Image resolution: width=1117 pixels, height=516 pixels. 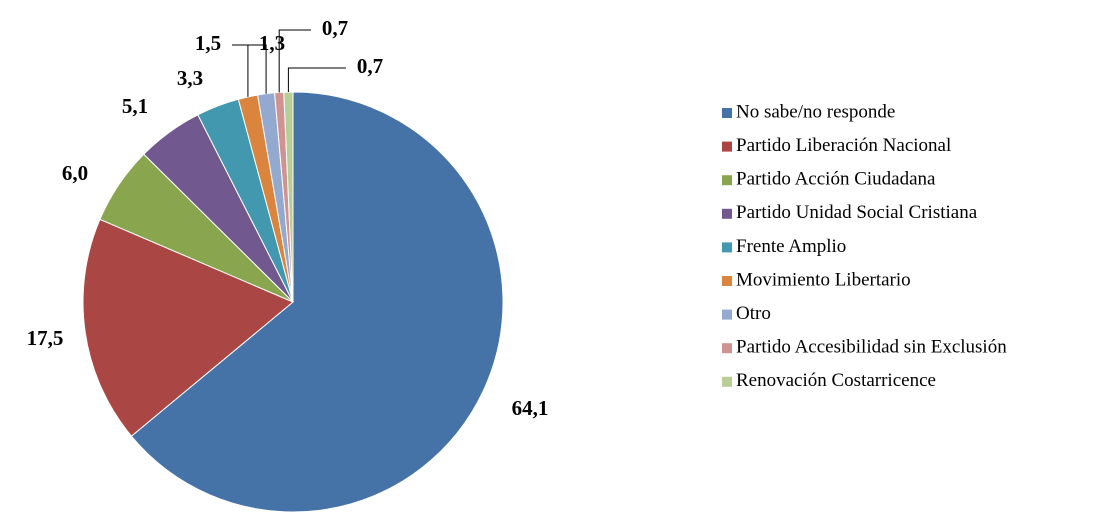 What do you see at coordinates (791, 246) in the screenshot?
I see `legend-label: Frente Amplio` at bounding box center [791, 246].